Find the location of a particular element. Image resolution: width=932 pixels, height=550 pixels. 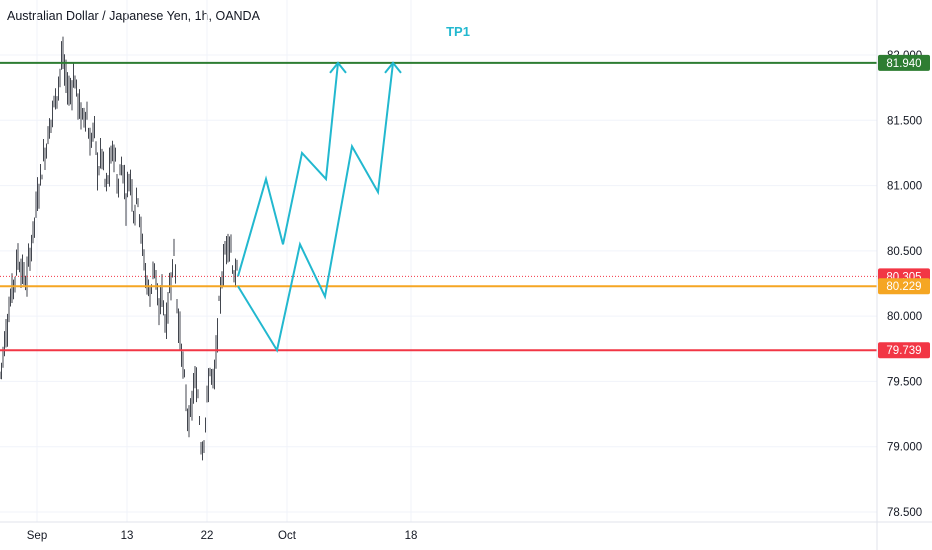

y-tick-label: 79.000 is located at coordinates (904, 448).